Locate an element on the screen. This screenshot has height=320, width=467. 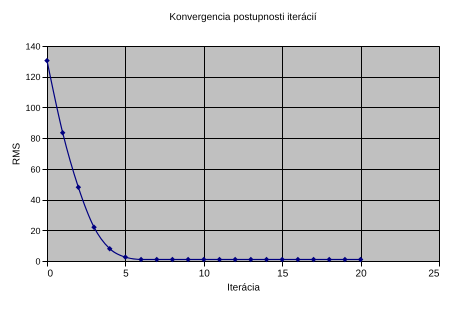
y-tick-label: 100 is located at coordinates (32, 107).